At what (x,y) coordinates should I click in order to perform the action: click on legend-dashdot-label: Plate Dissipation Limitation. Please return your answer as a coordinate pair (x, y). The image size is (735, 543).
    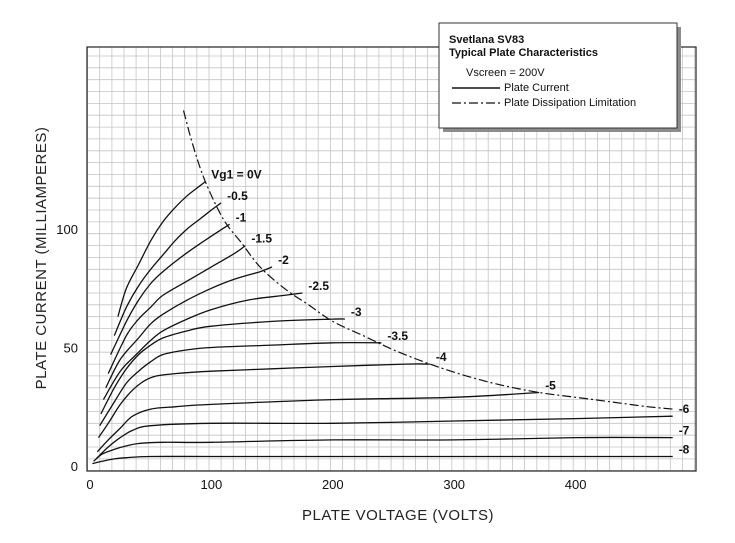
    Looking at the image, I should click on (570, 103).